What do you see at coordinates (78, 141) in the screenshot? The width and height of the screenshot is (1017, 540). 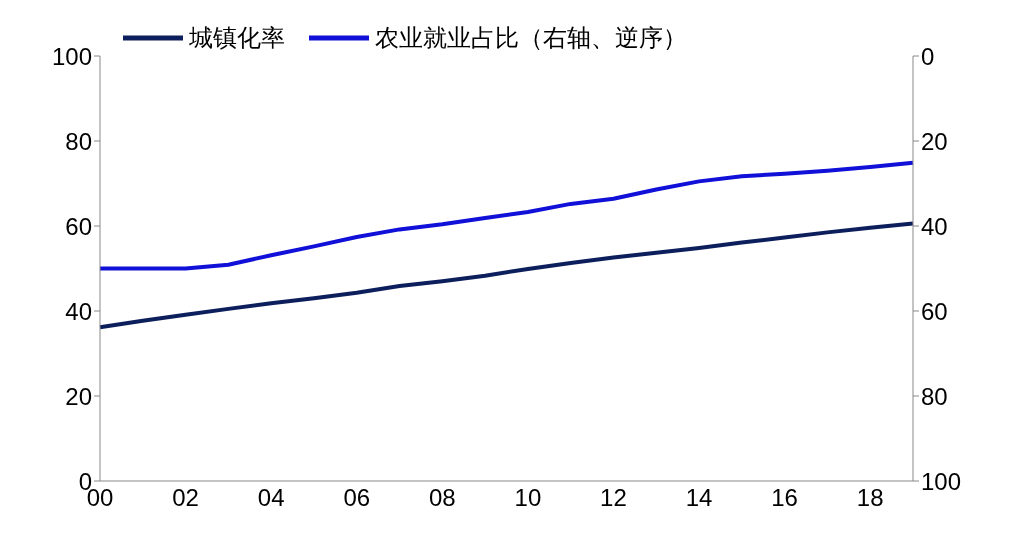 I see `y-tick-label: 80` at bounding box center [78, 141].